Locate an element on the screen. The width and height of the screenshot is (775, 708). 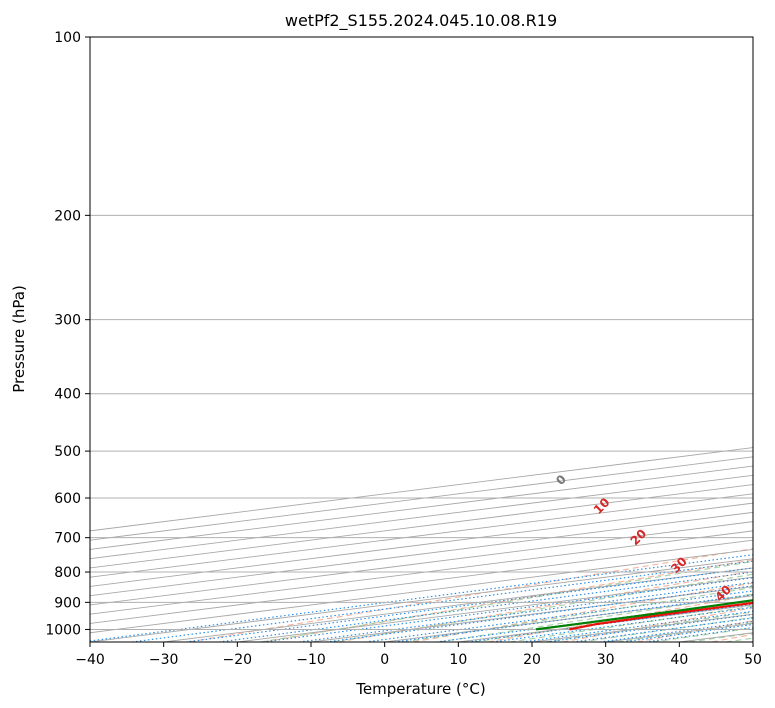
y-tick-label: 600 is located at coordinates (67, 499).